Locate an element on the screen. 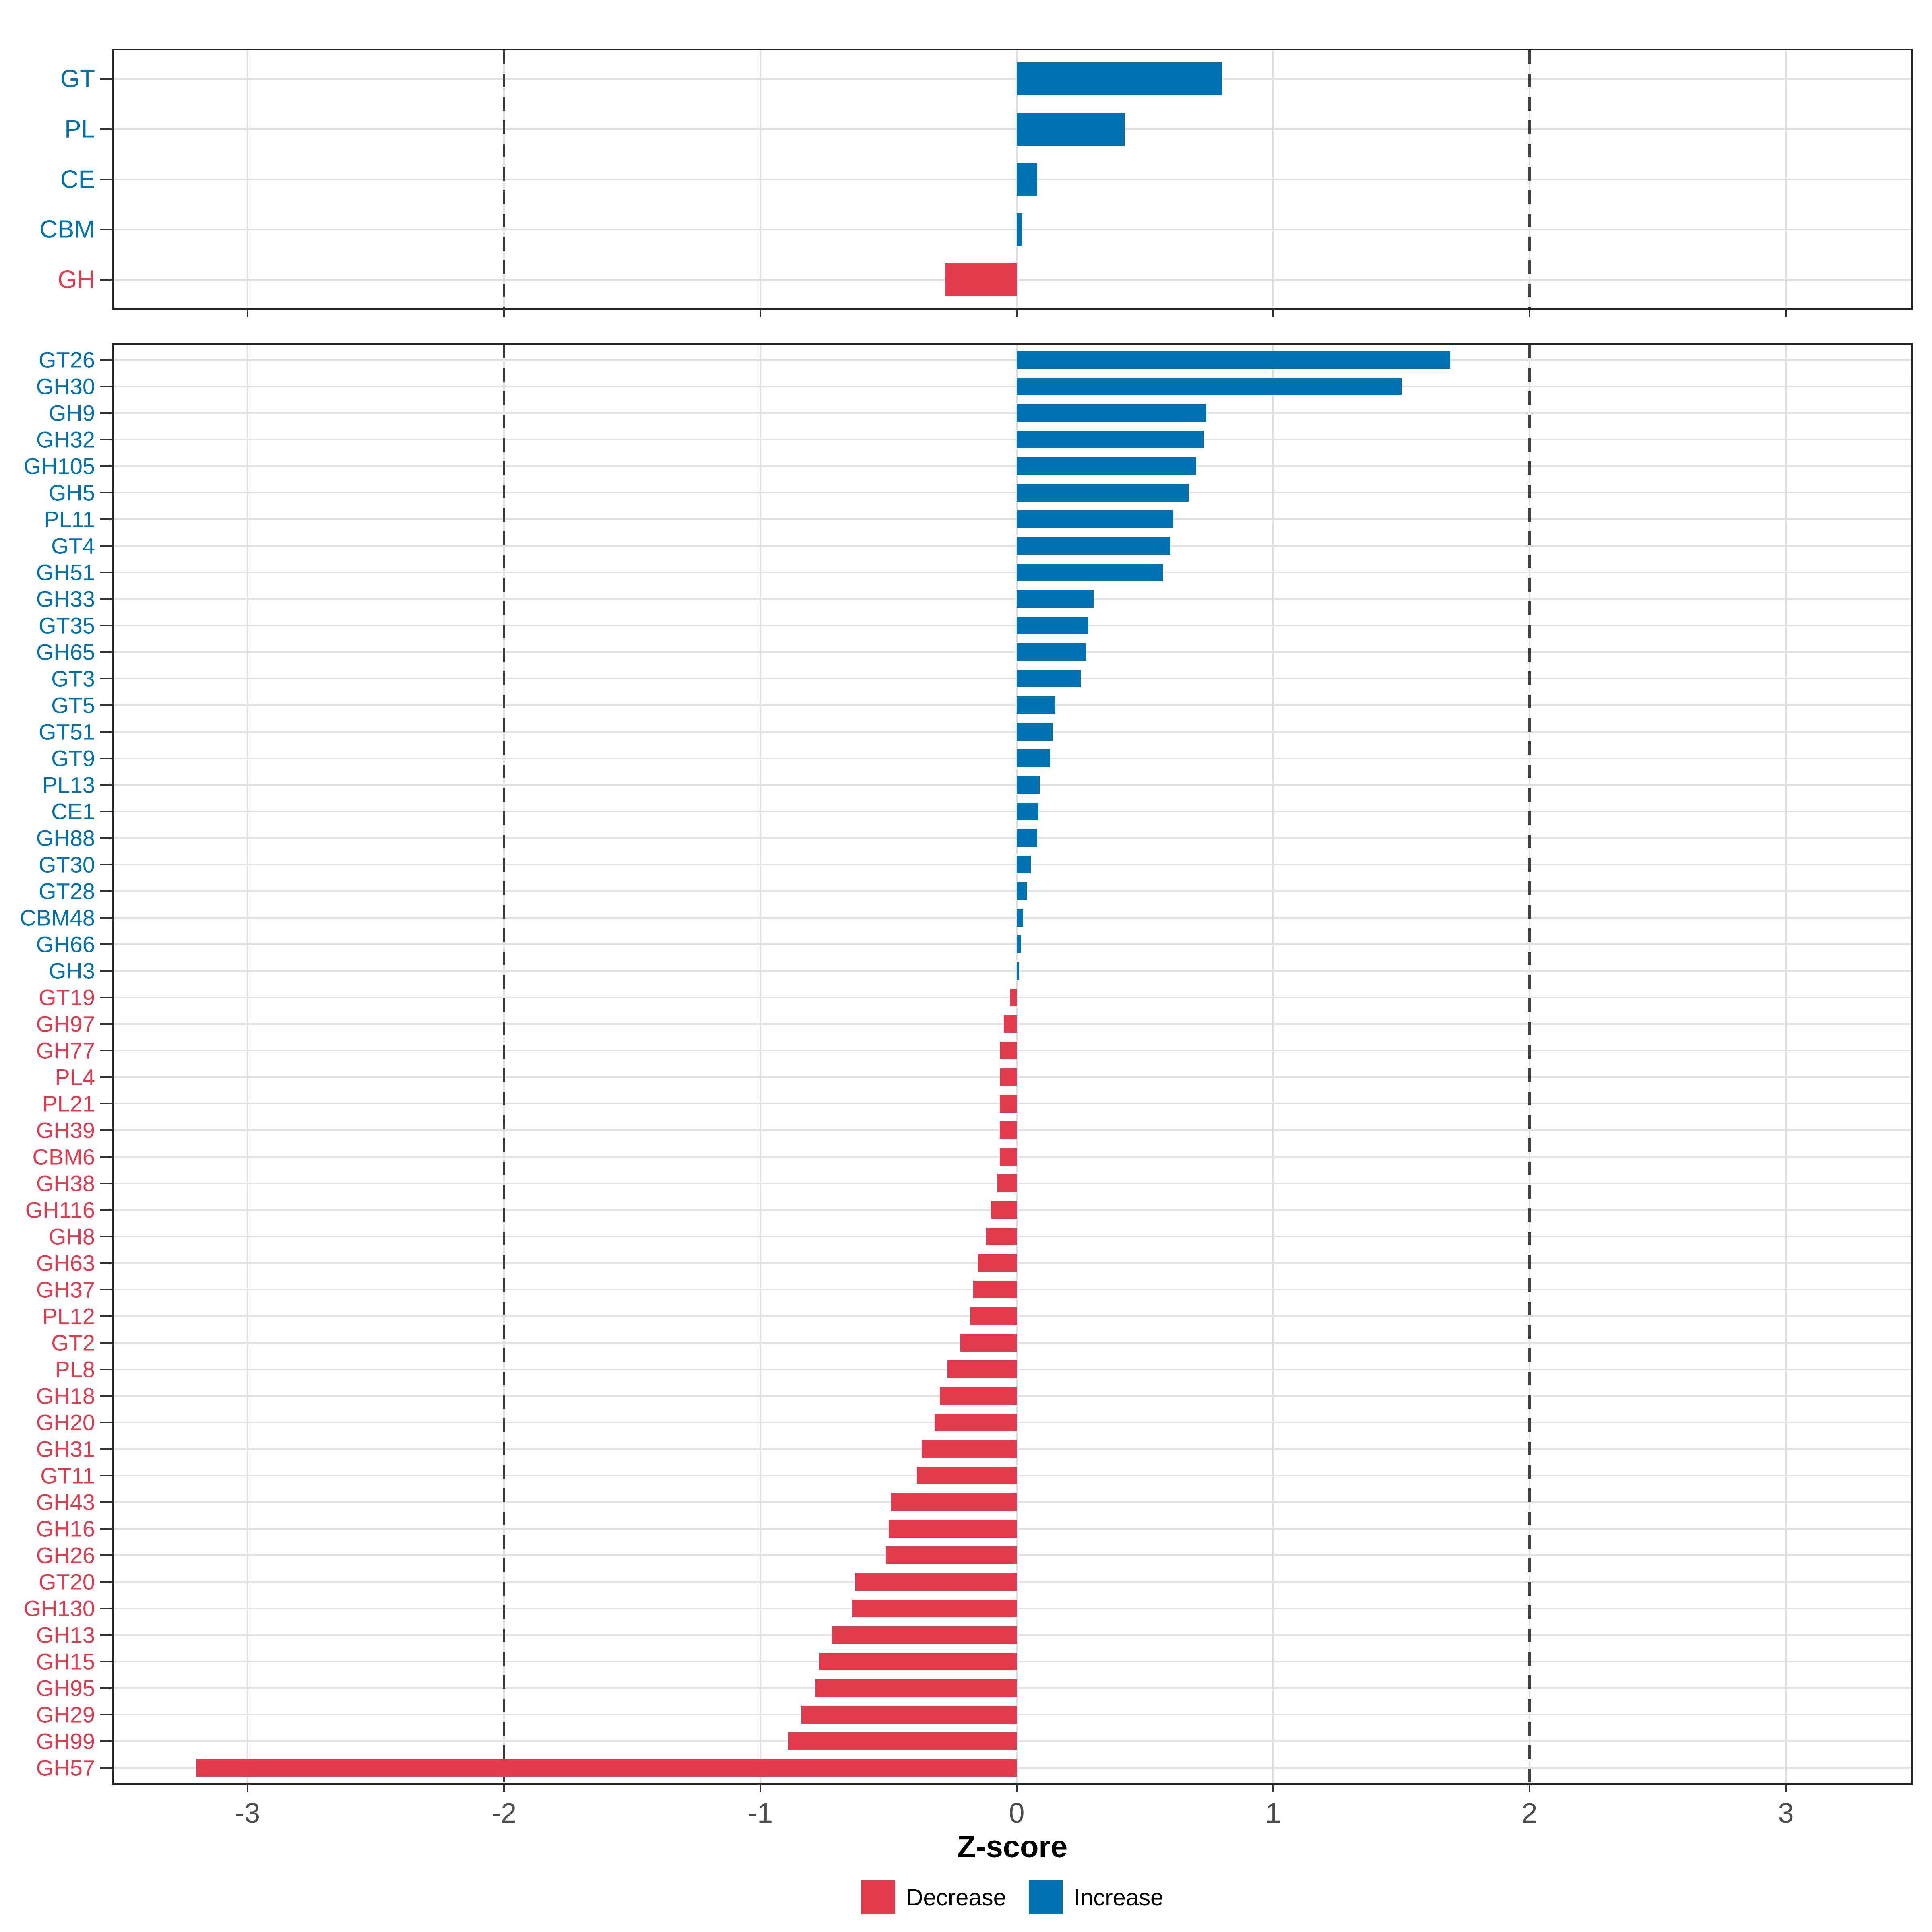 This screenshot has width=1932, height=1932. bar-GH31 is located at coordinates (969, 1449).